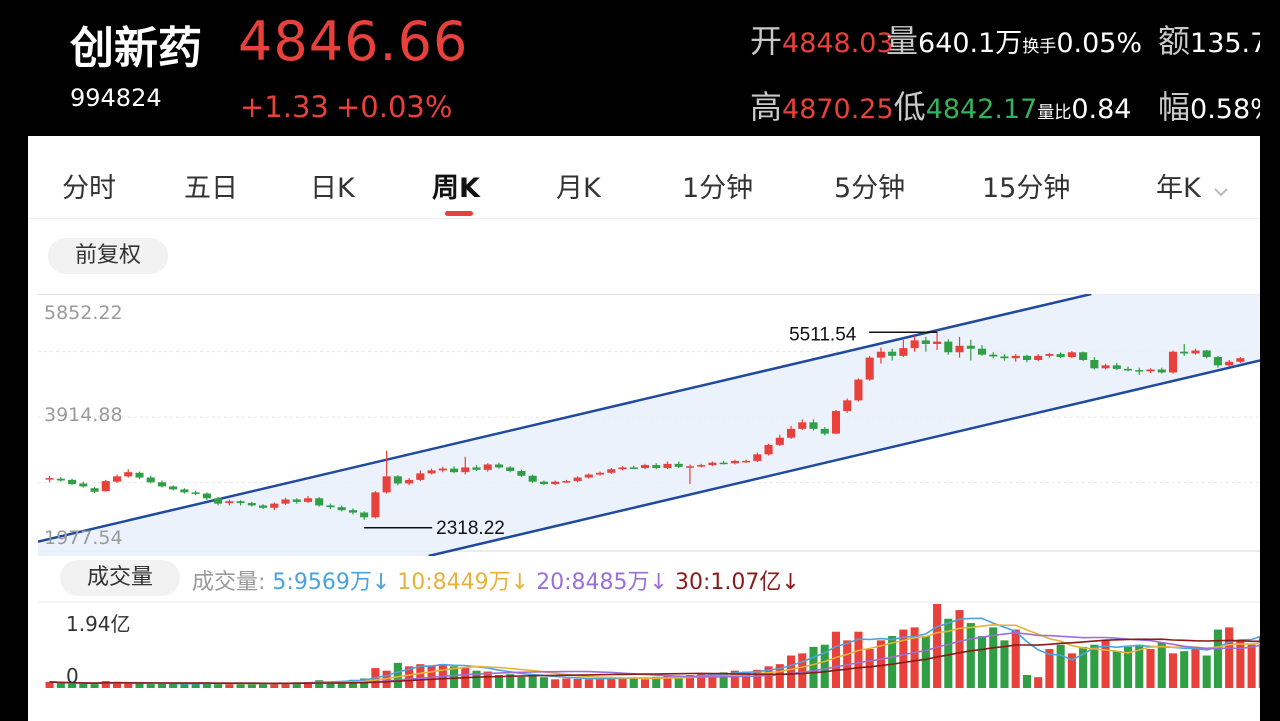  What do you see at coordinates (823, 334) in the screenshot?
I see `high-annotation: 5511.54` at bounding box center [823, 334].